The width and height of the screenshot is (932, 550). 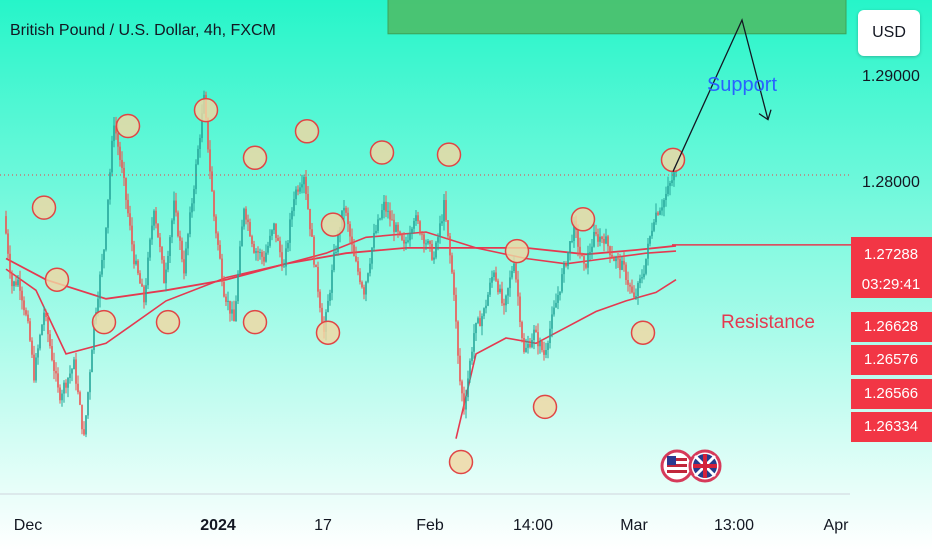 What do you see at coordinates (891, 426) in the screenshot?
I see `price-level-label: 1.26334` at bounding box center [891, 426].